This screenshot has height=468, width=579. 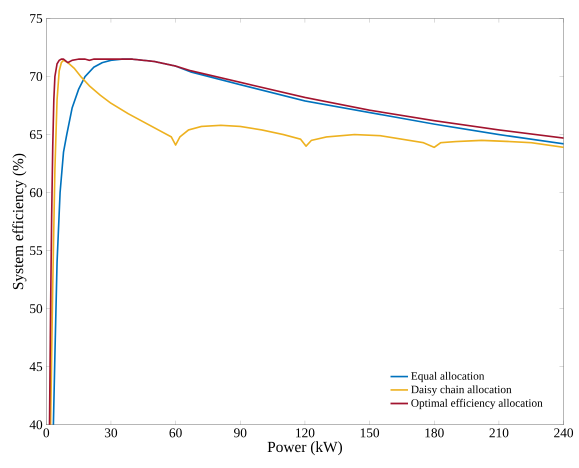 What do you see at coordinates (461, 390) in the screenshot?
I see `legend-label: Daisy chain allocation` at bounding box center [461, 390].